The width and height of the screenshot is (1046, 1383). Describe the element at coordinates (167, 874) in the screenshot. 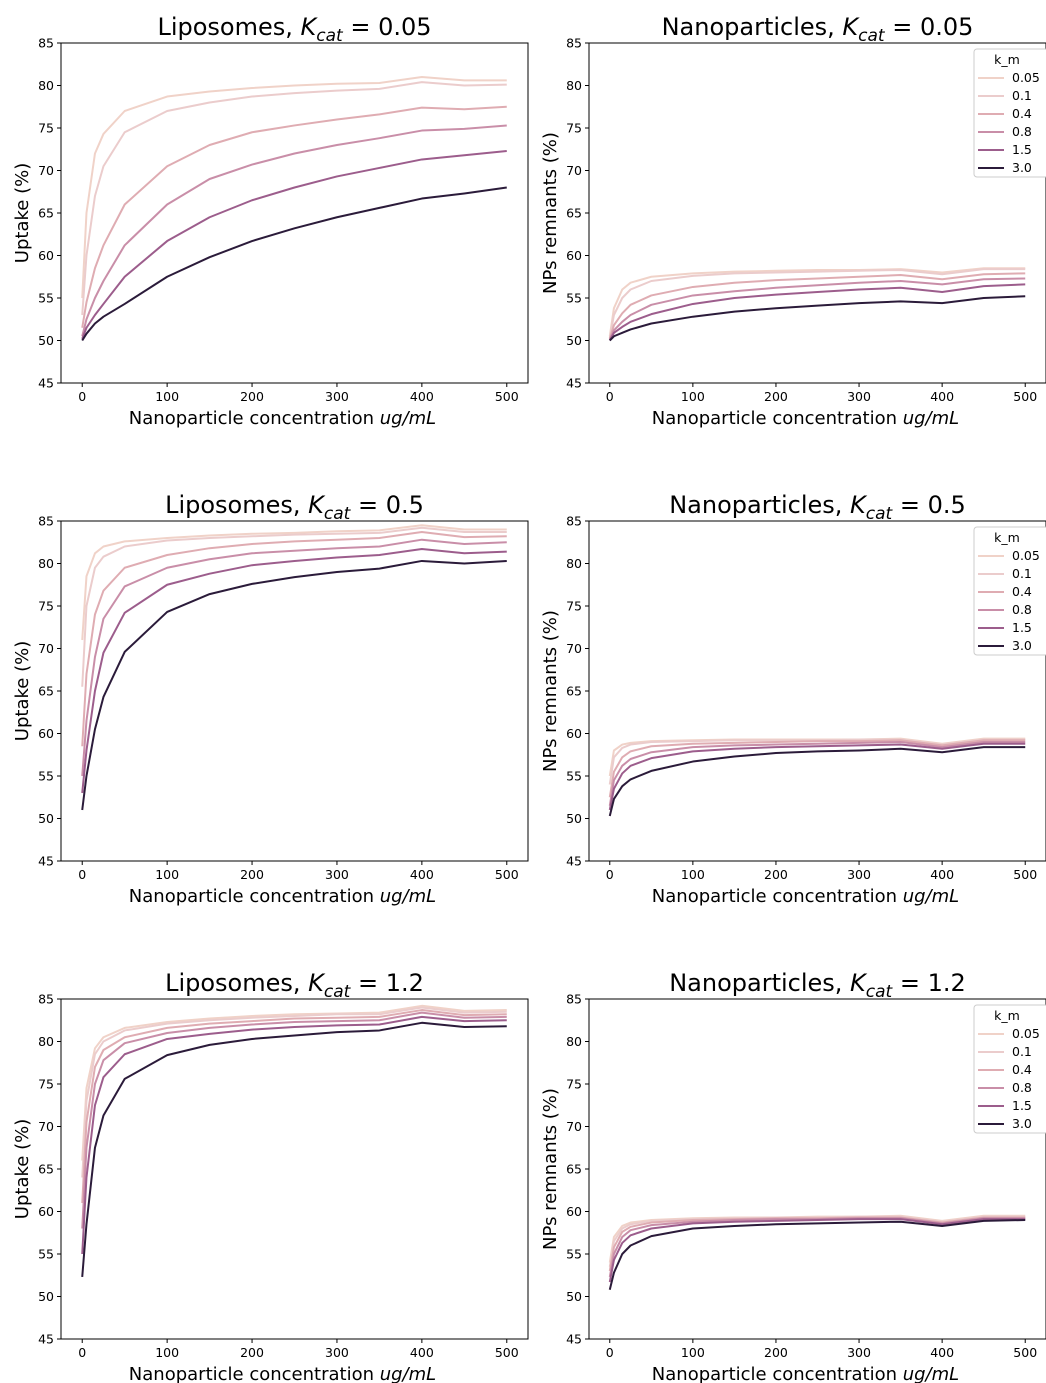

I see `x-tick-label: 100` at that location.